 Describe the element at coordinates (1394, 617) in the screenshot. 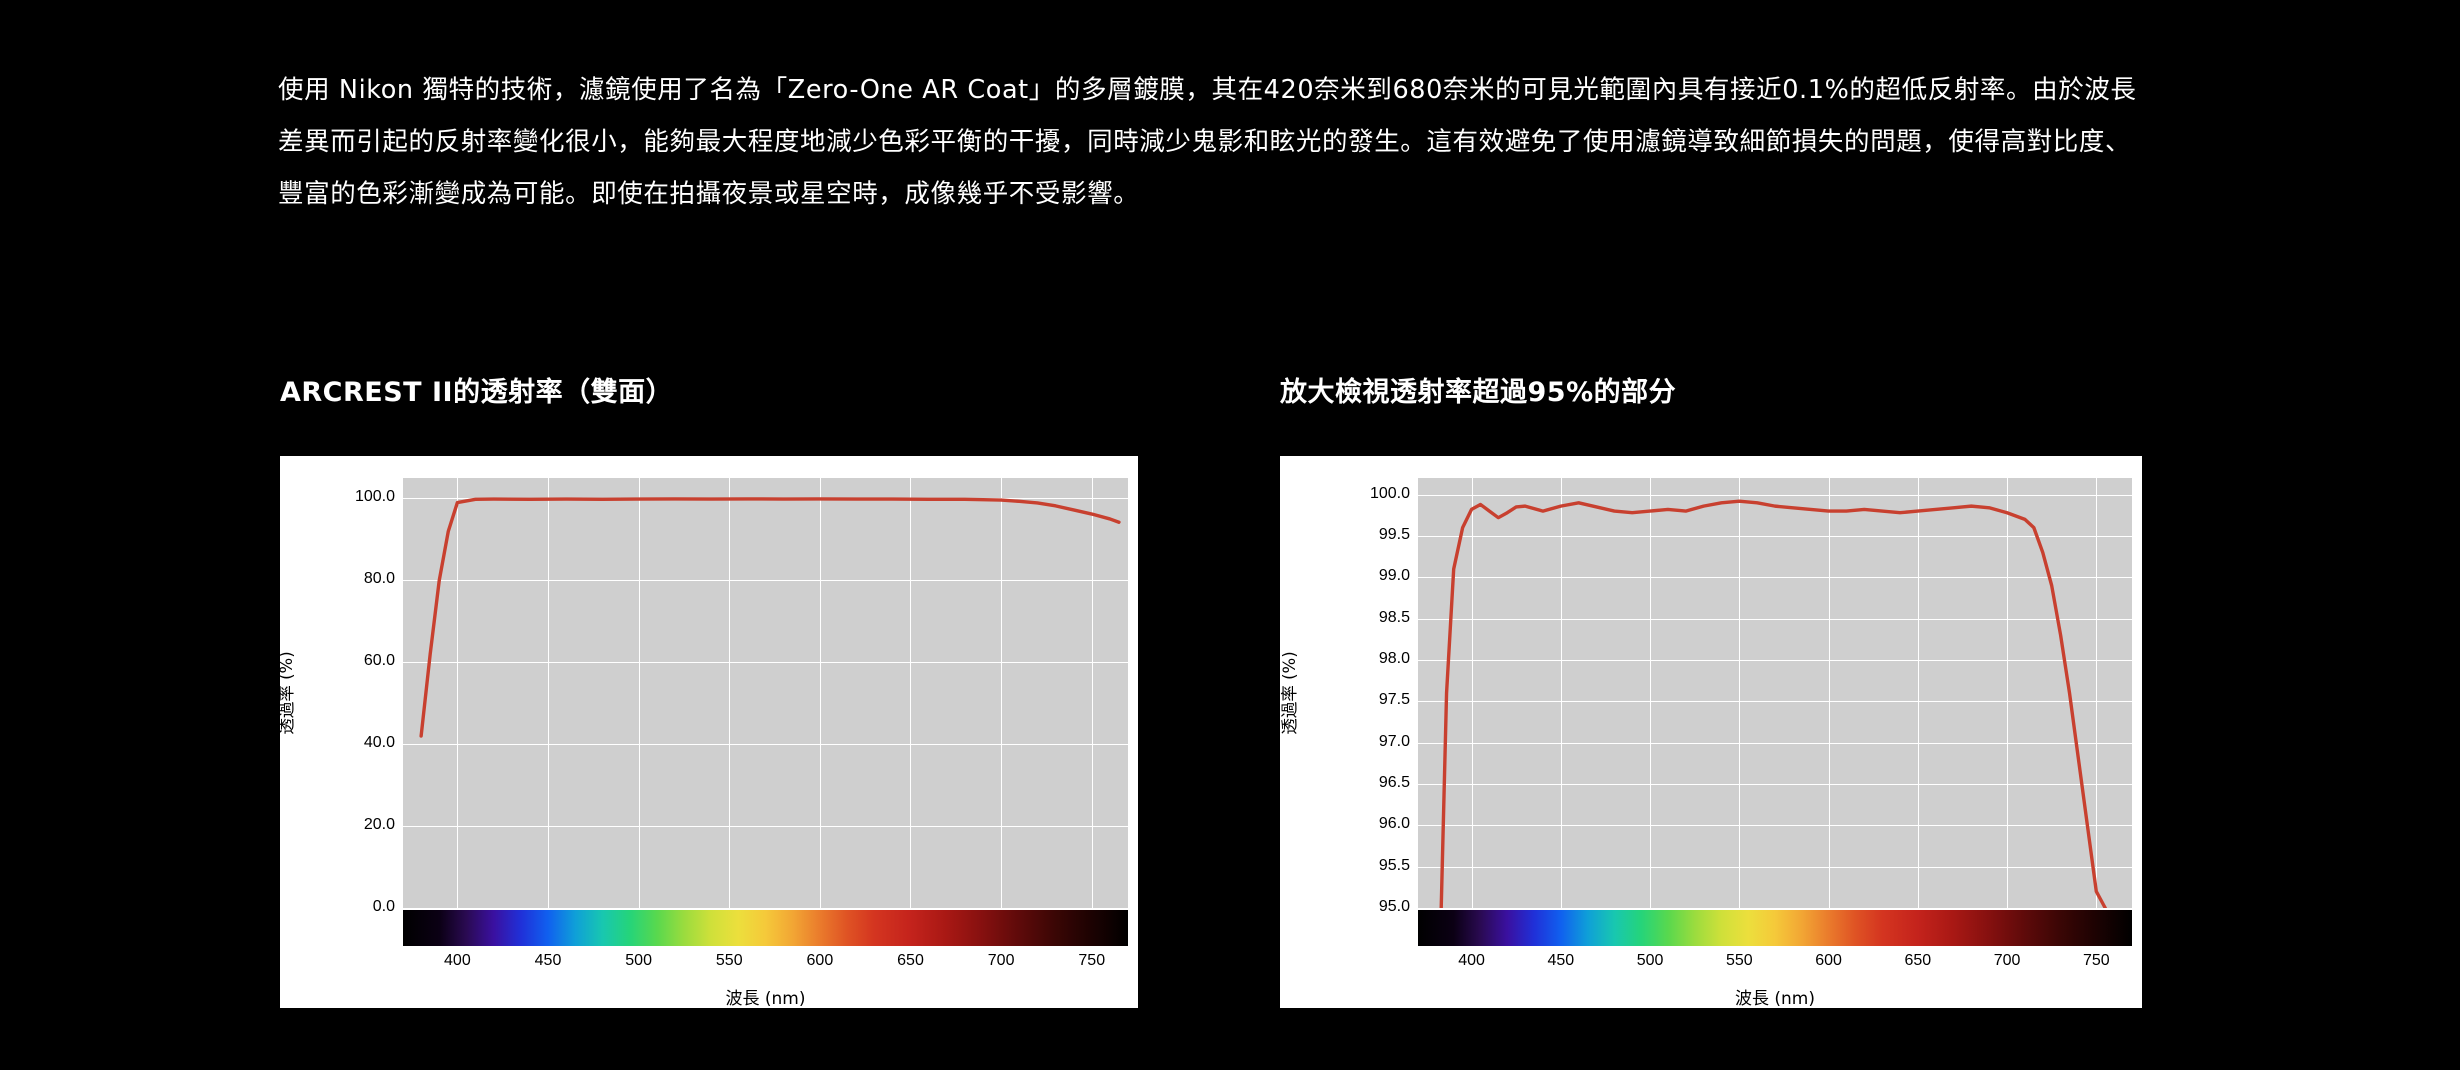

I see `y-tick-label: 98.5` at that location.